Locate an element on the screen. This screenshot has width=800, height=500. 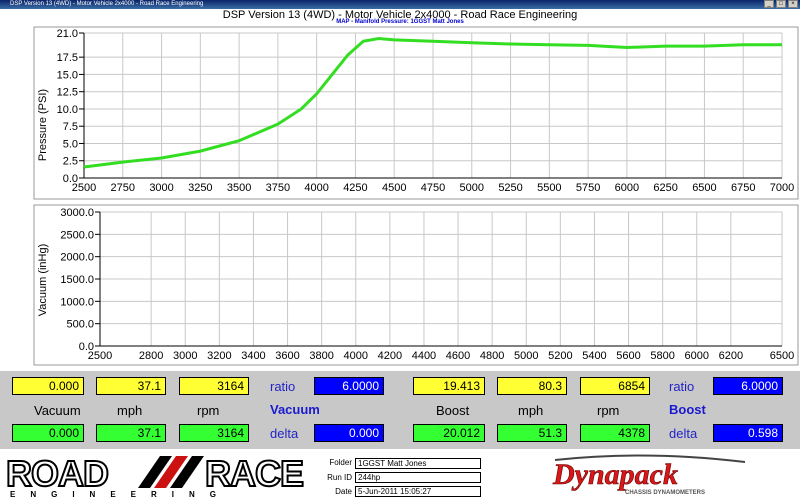
logo-road-text: ROAD is located at coordinates (57, 473).